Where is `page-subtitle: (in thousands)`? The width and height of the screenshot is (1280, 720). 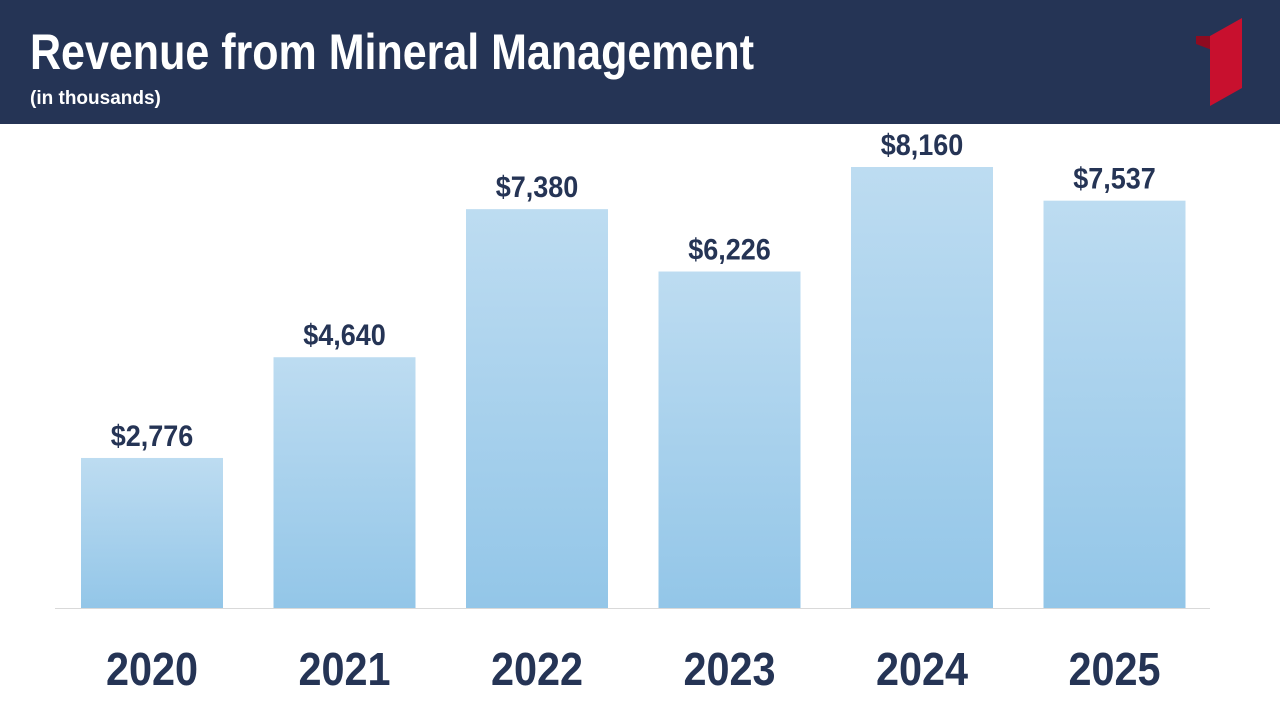
page-subtitle: (in thousands) is located at coordinates (95, 98).